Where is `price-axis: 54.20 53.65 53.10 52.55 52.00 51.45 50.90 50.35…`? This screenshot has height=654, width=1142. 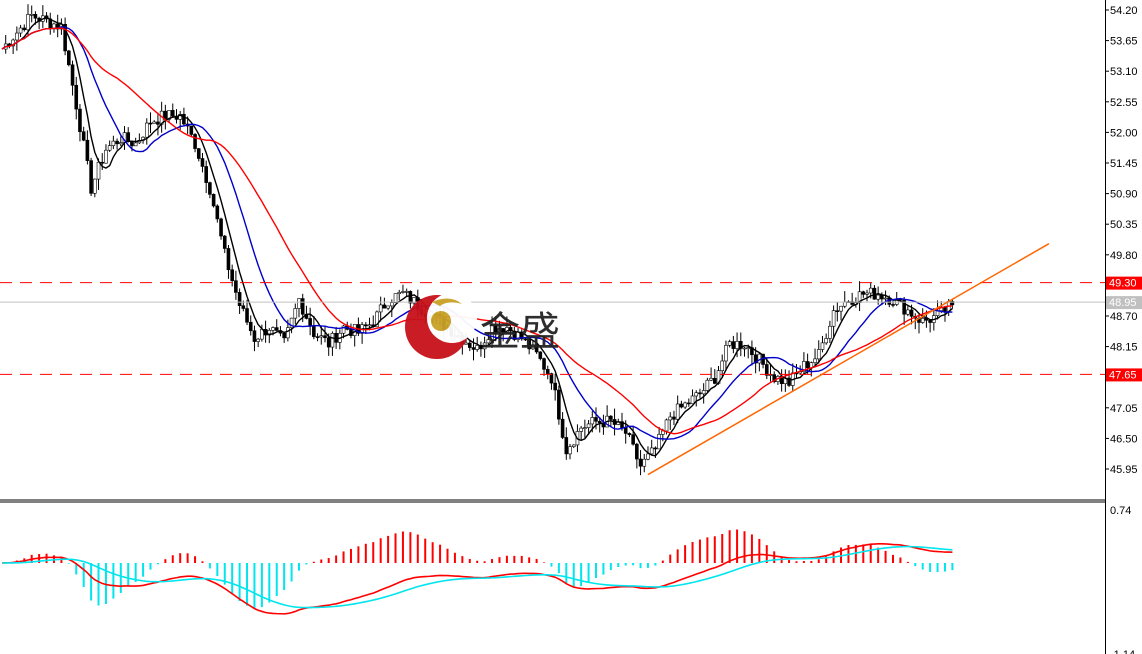 price-axis: 54.20 53.65 53.10 52.55 52.00 51.45 50.90 50.35… is located at coordinates (1121, 240).